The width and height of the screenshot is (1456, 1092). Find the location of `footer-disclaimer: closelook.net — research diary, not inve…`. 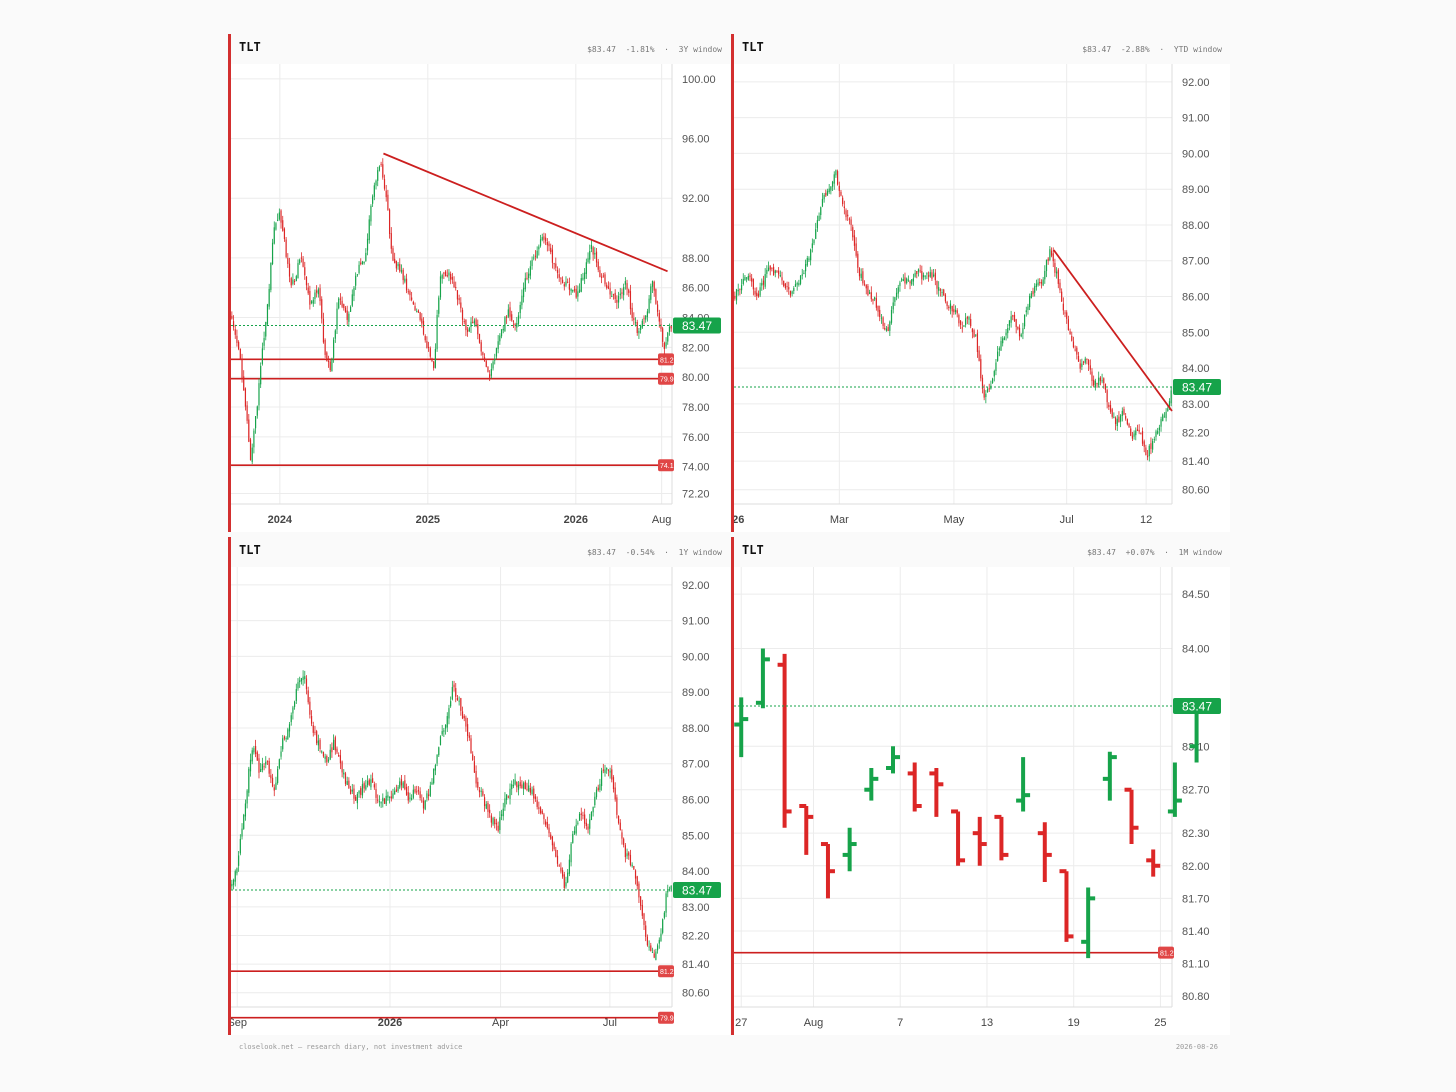

footer-disclaimer: closelook.net — research diary, not inve… is located at coordinates (351, 1047).